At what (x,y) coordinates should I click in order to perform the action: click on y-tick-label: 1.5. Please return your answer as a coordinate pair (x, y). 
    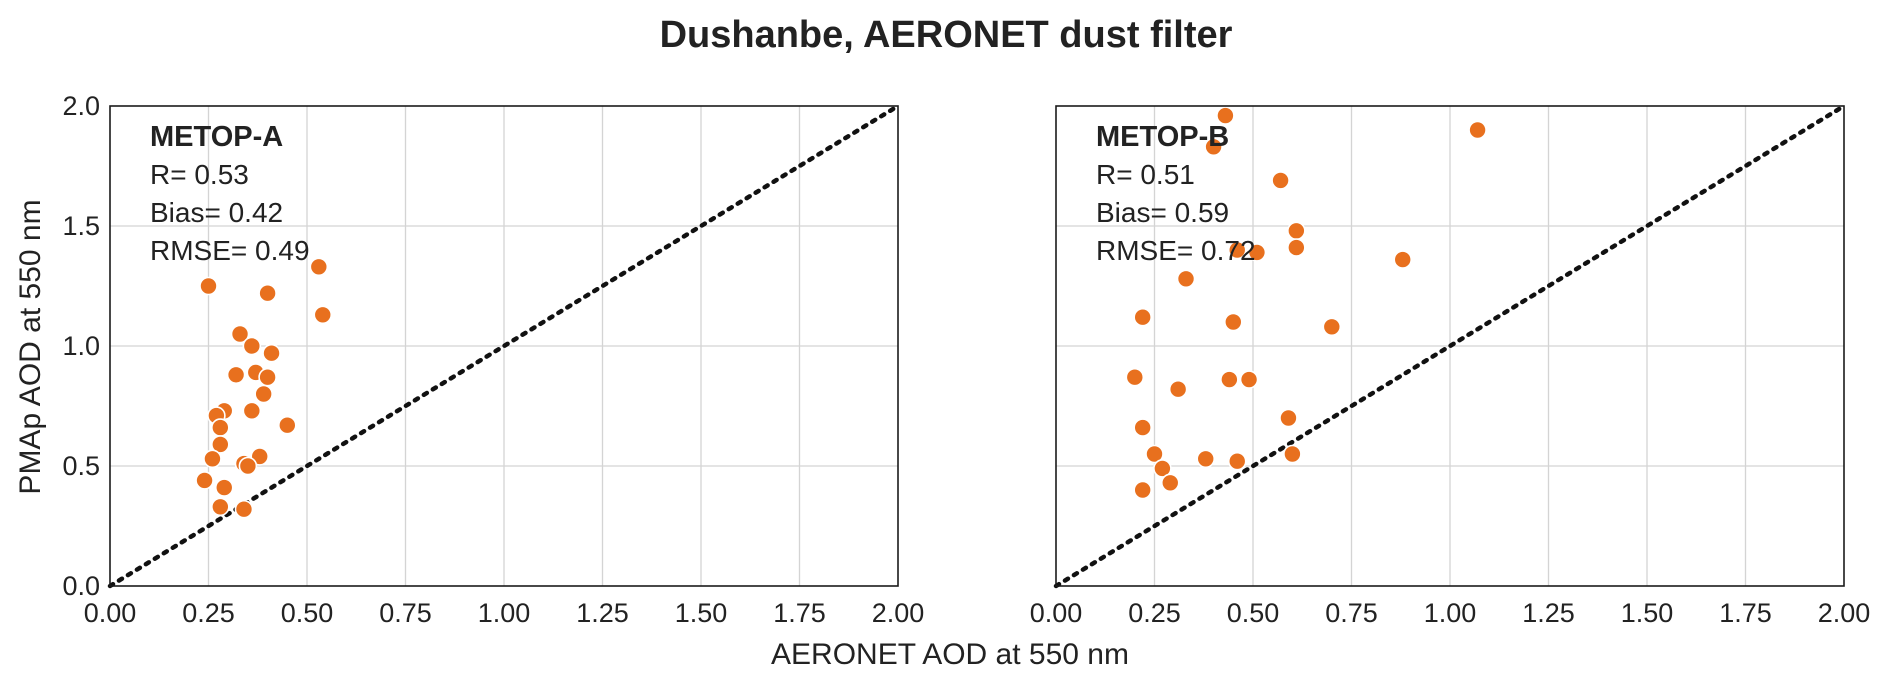
    Looking at the image, I should click on (81, 226).